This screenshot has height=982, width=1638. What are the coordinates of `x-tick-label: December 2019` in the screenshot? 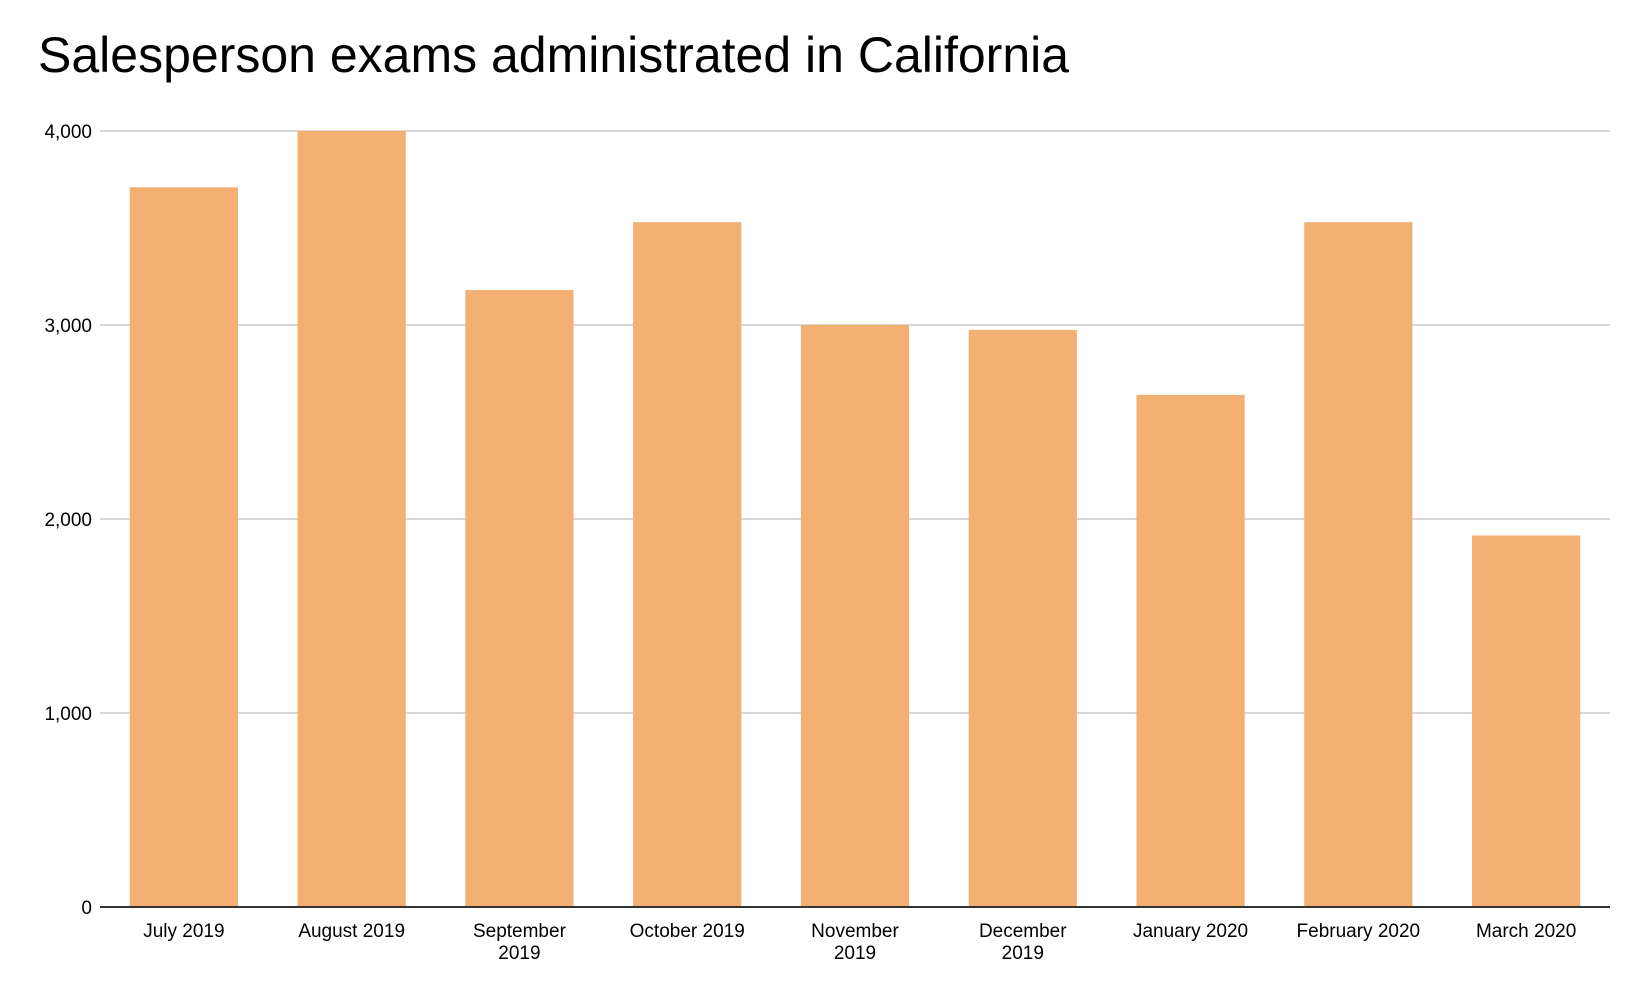 It's located at (1023, 942).